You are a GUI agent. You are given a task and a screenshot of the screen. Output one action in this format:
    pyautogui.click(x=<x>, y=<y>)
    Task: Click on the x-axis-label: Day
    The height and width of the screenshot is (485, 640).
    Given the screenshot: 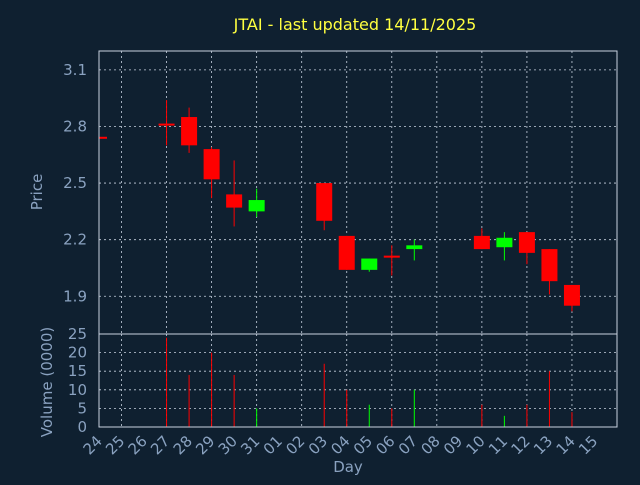 What is the action you would take?
    pyautogui.click(x=348, y=467)
    